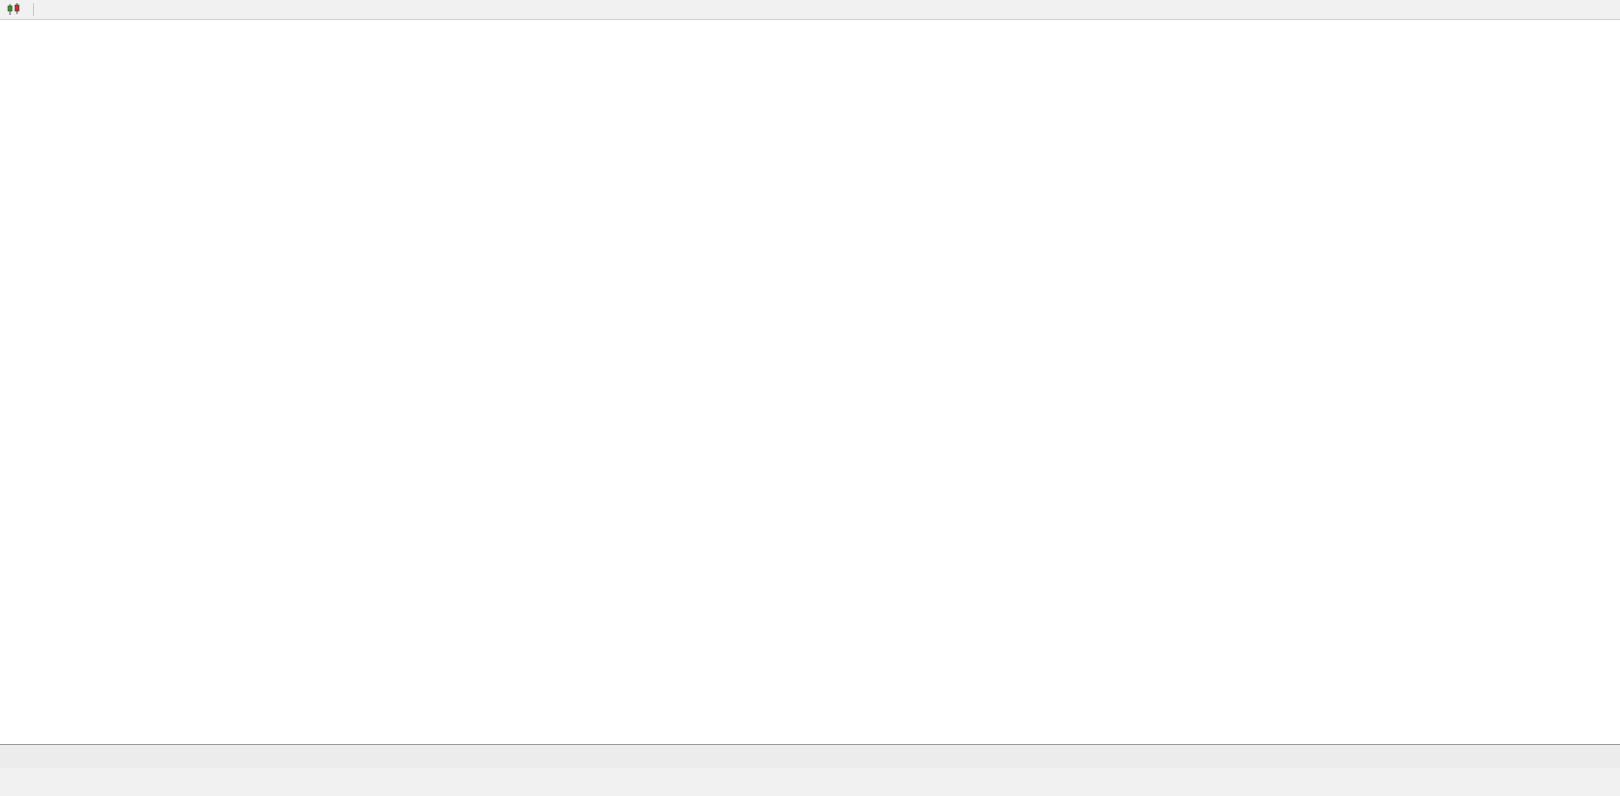 This screenshot has height=796, width=1620. What do you see at coordinates (810, 756) in the screenshot?
I see `tab-bar` at bounding box center [810, 756].